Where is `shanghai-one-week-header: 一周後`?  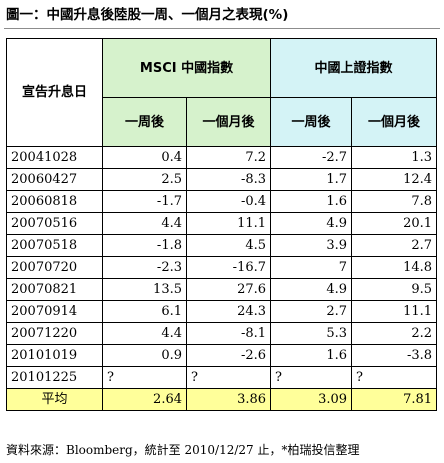
shanghai-one-week-header: 一周後 is located at coordinates (311, 122).